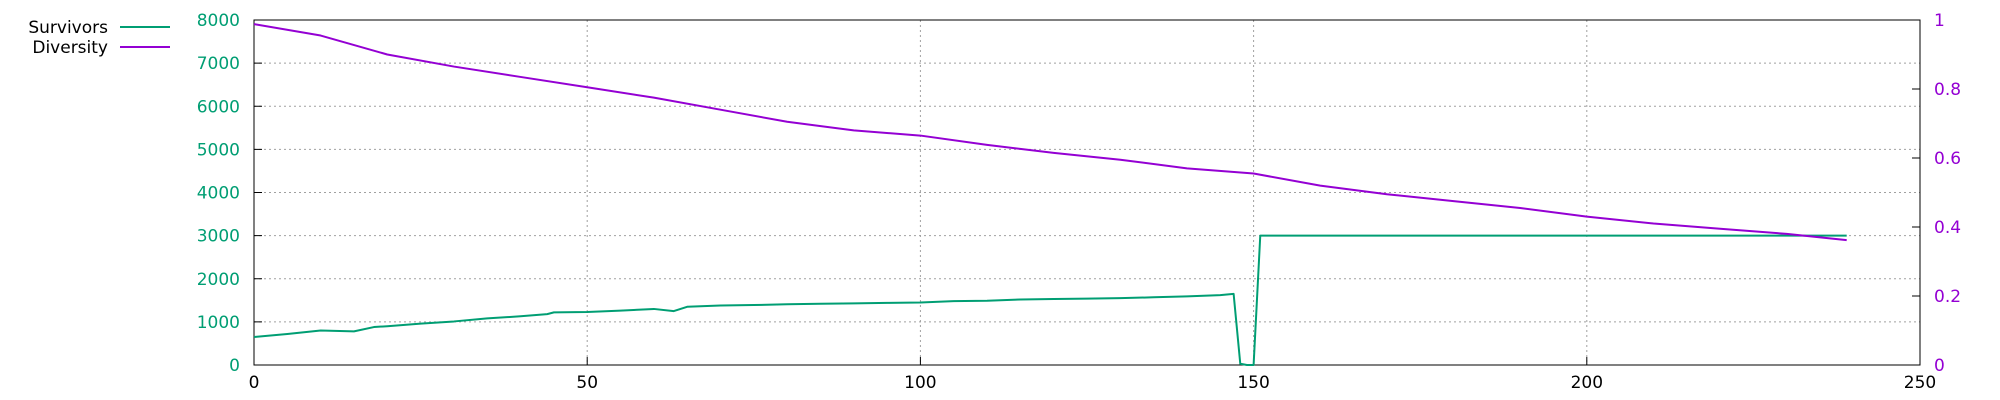 The height and width of the screenshot is (400, 2000). What do you see at coordinates (218, 21) in the screenshot?
I see `y-tick-label: 8000` at bounding box center [218, 21].